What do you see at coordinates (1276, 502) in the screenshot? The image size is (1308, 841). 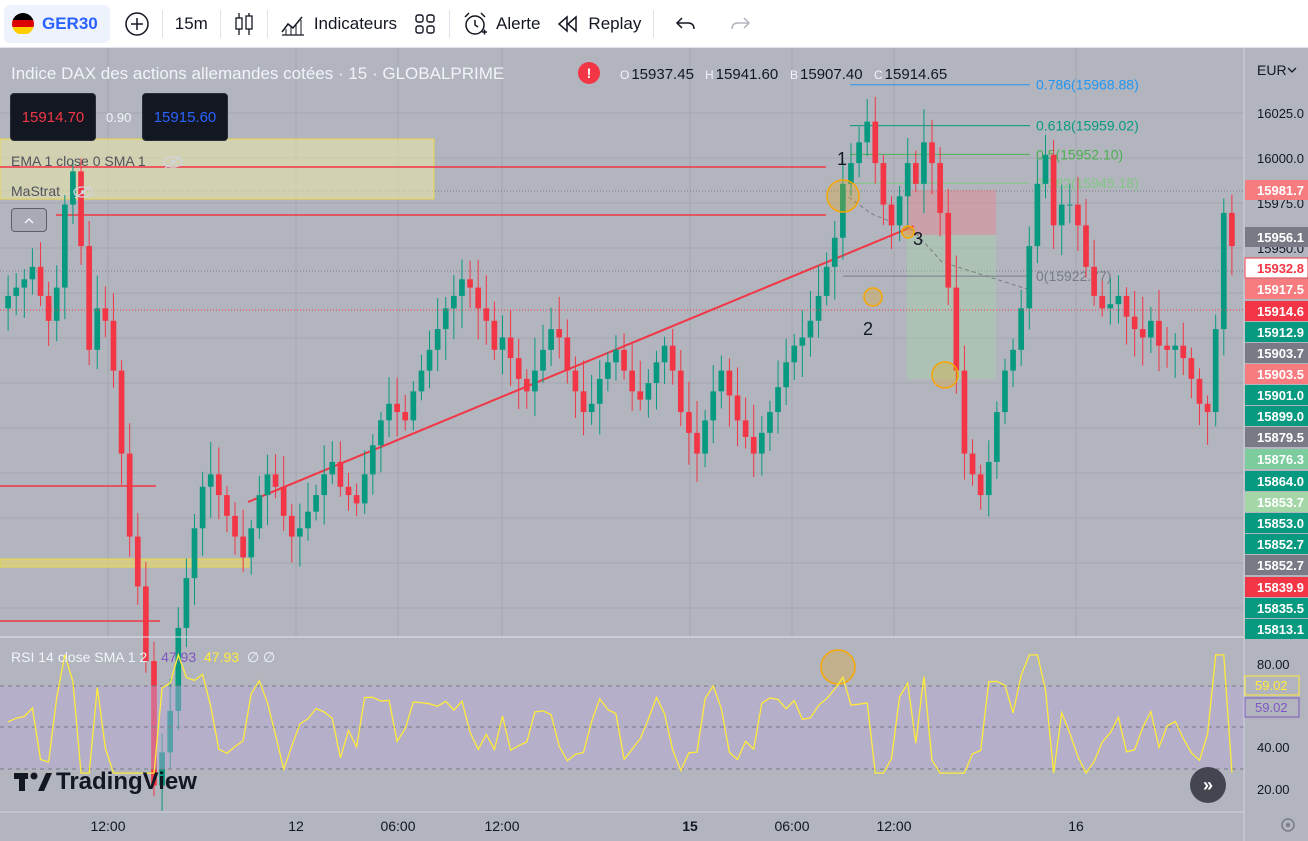 I see `price-label: 15853.7` at bounding box center [1276, 502].